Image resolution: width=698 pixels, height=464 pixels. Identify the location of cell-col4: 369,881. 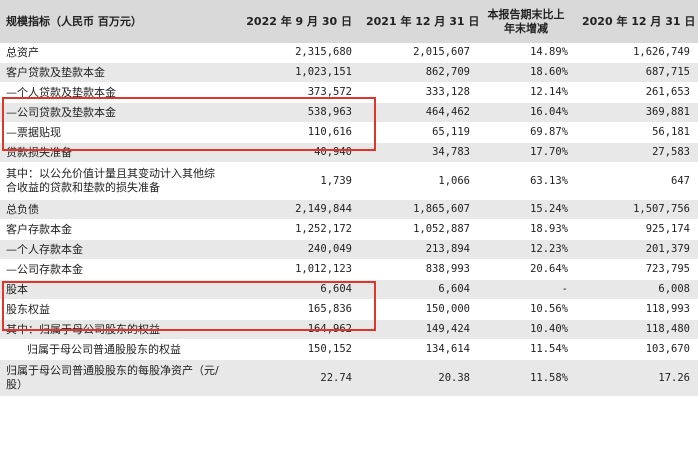
(637, 112).